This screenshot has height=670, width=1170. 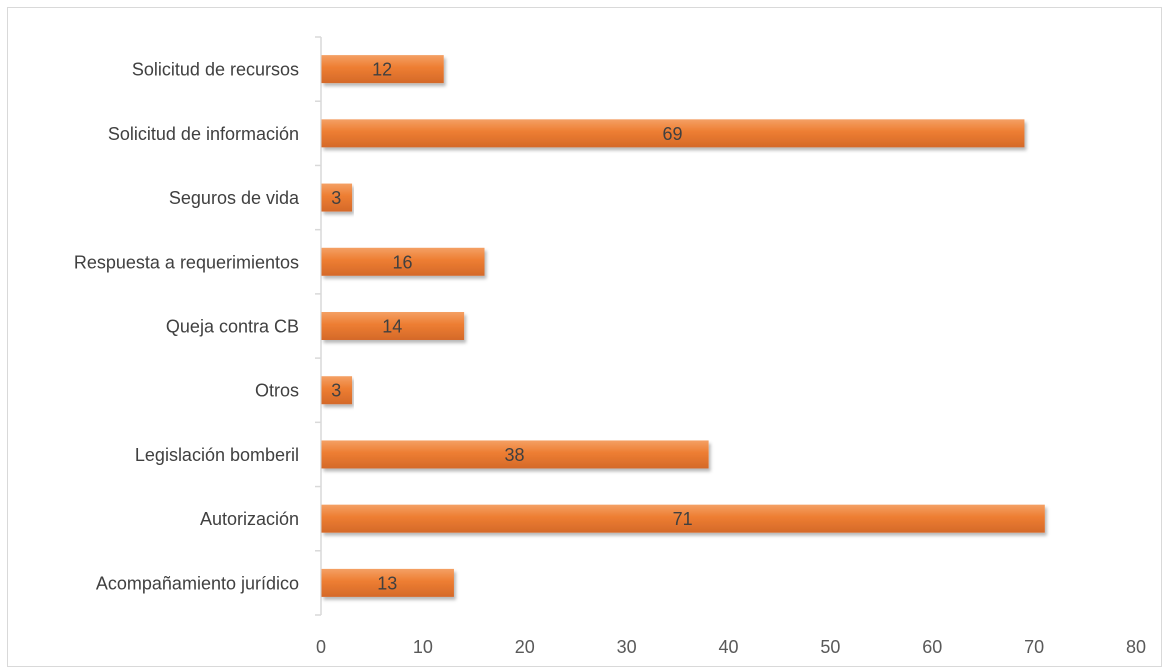 I want to click on category-label: Solicitud de recursos, so click(x=215, y=70).